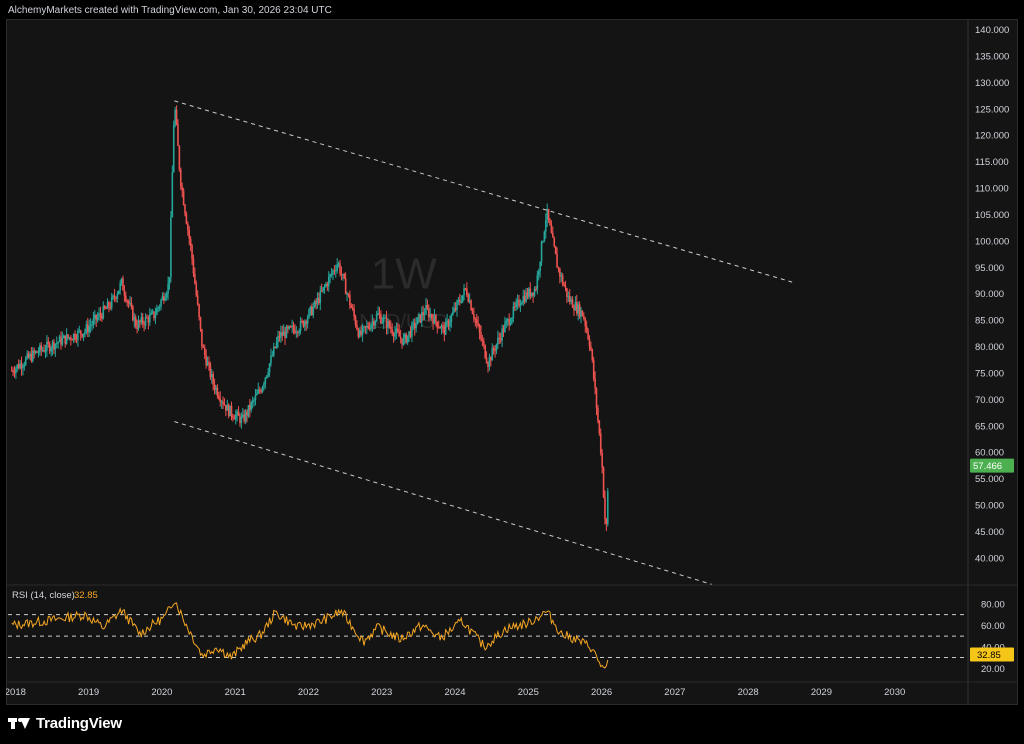 This screenshot has width=1024, height=744. Describe the element at coordinates (992, 465) in the screenshot. I see `last-price-badge` at that location.